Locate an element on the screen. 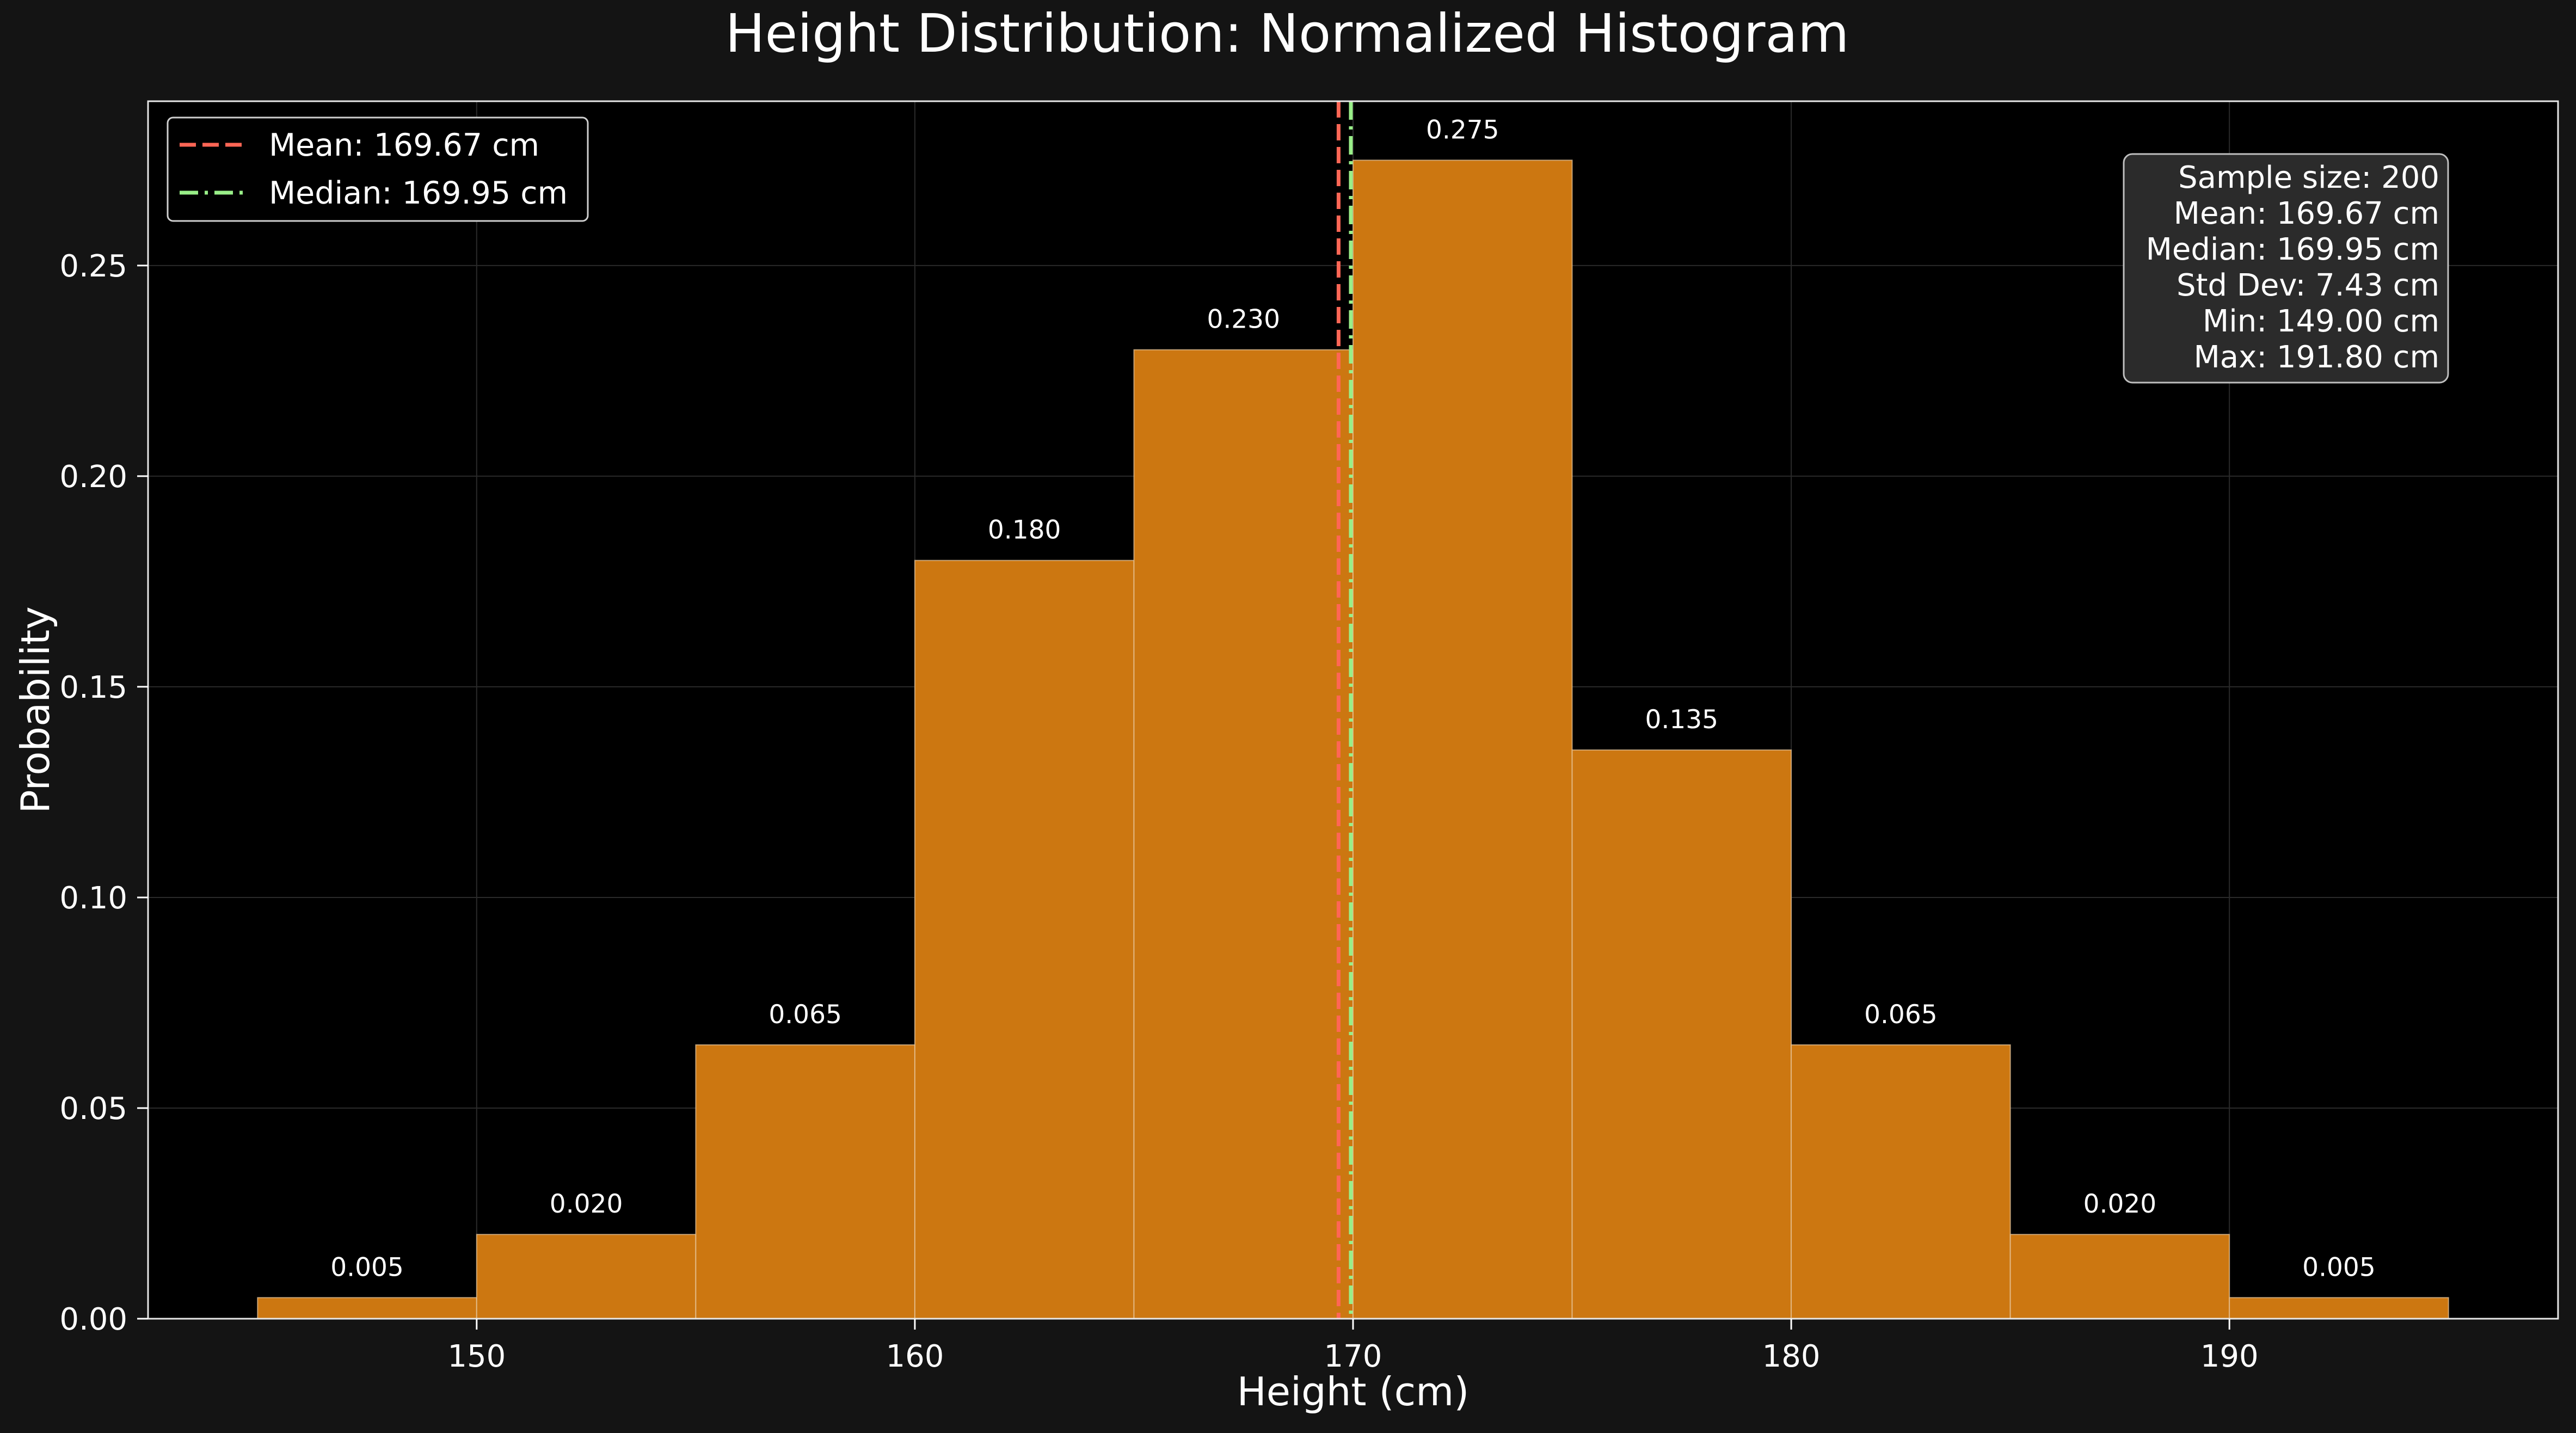  x-tick-label: 160 is located at coordinates (915, 1356).